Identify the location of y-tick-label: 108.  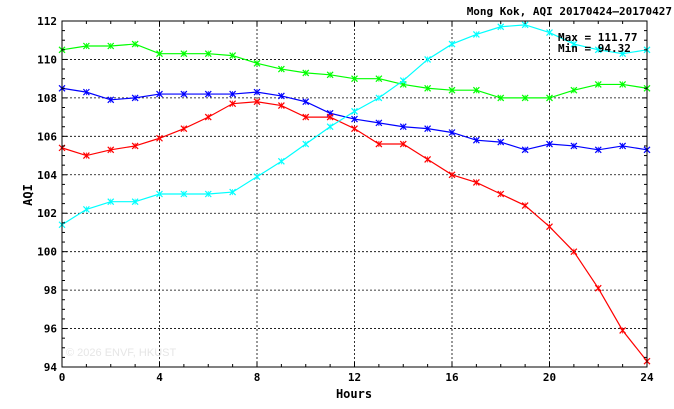
(47, 98).